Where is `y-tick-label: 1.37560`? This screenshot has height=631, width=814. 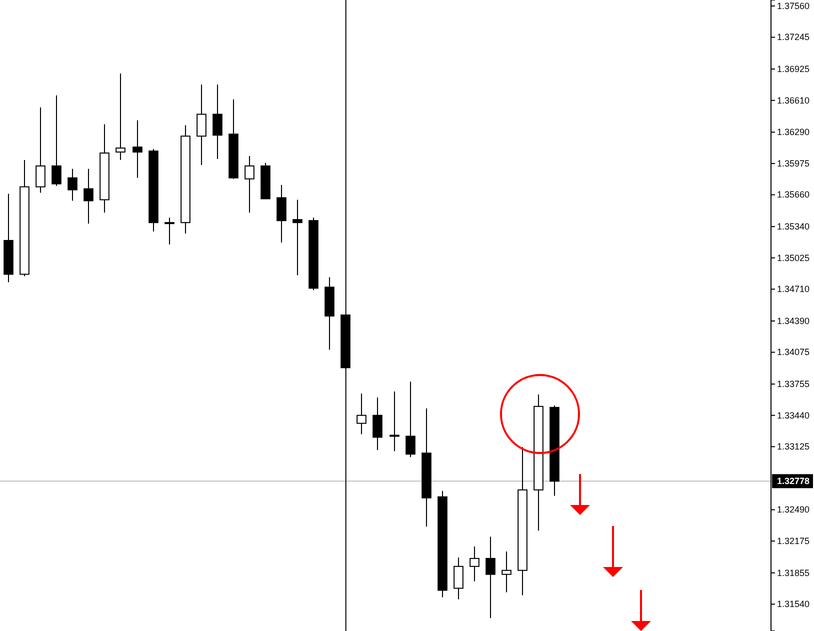 y-tick-label: 1.37560 is located at coordinates (793, 5).